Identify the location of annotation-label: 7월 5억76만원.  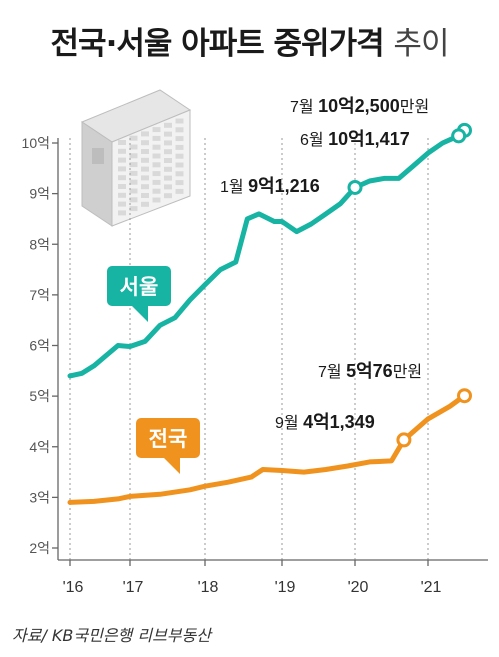
(370, 371).